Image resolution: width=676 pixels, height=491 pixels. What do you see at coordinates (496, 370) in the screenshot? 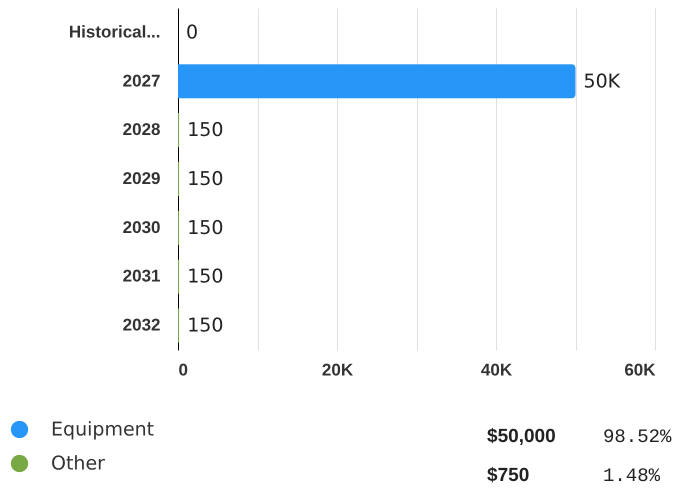
I see `x-tick-label: 40K` at bounding box center [496, 370].